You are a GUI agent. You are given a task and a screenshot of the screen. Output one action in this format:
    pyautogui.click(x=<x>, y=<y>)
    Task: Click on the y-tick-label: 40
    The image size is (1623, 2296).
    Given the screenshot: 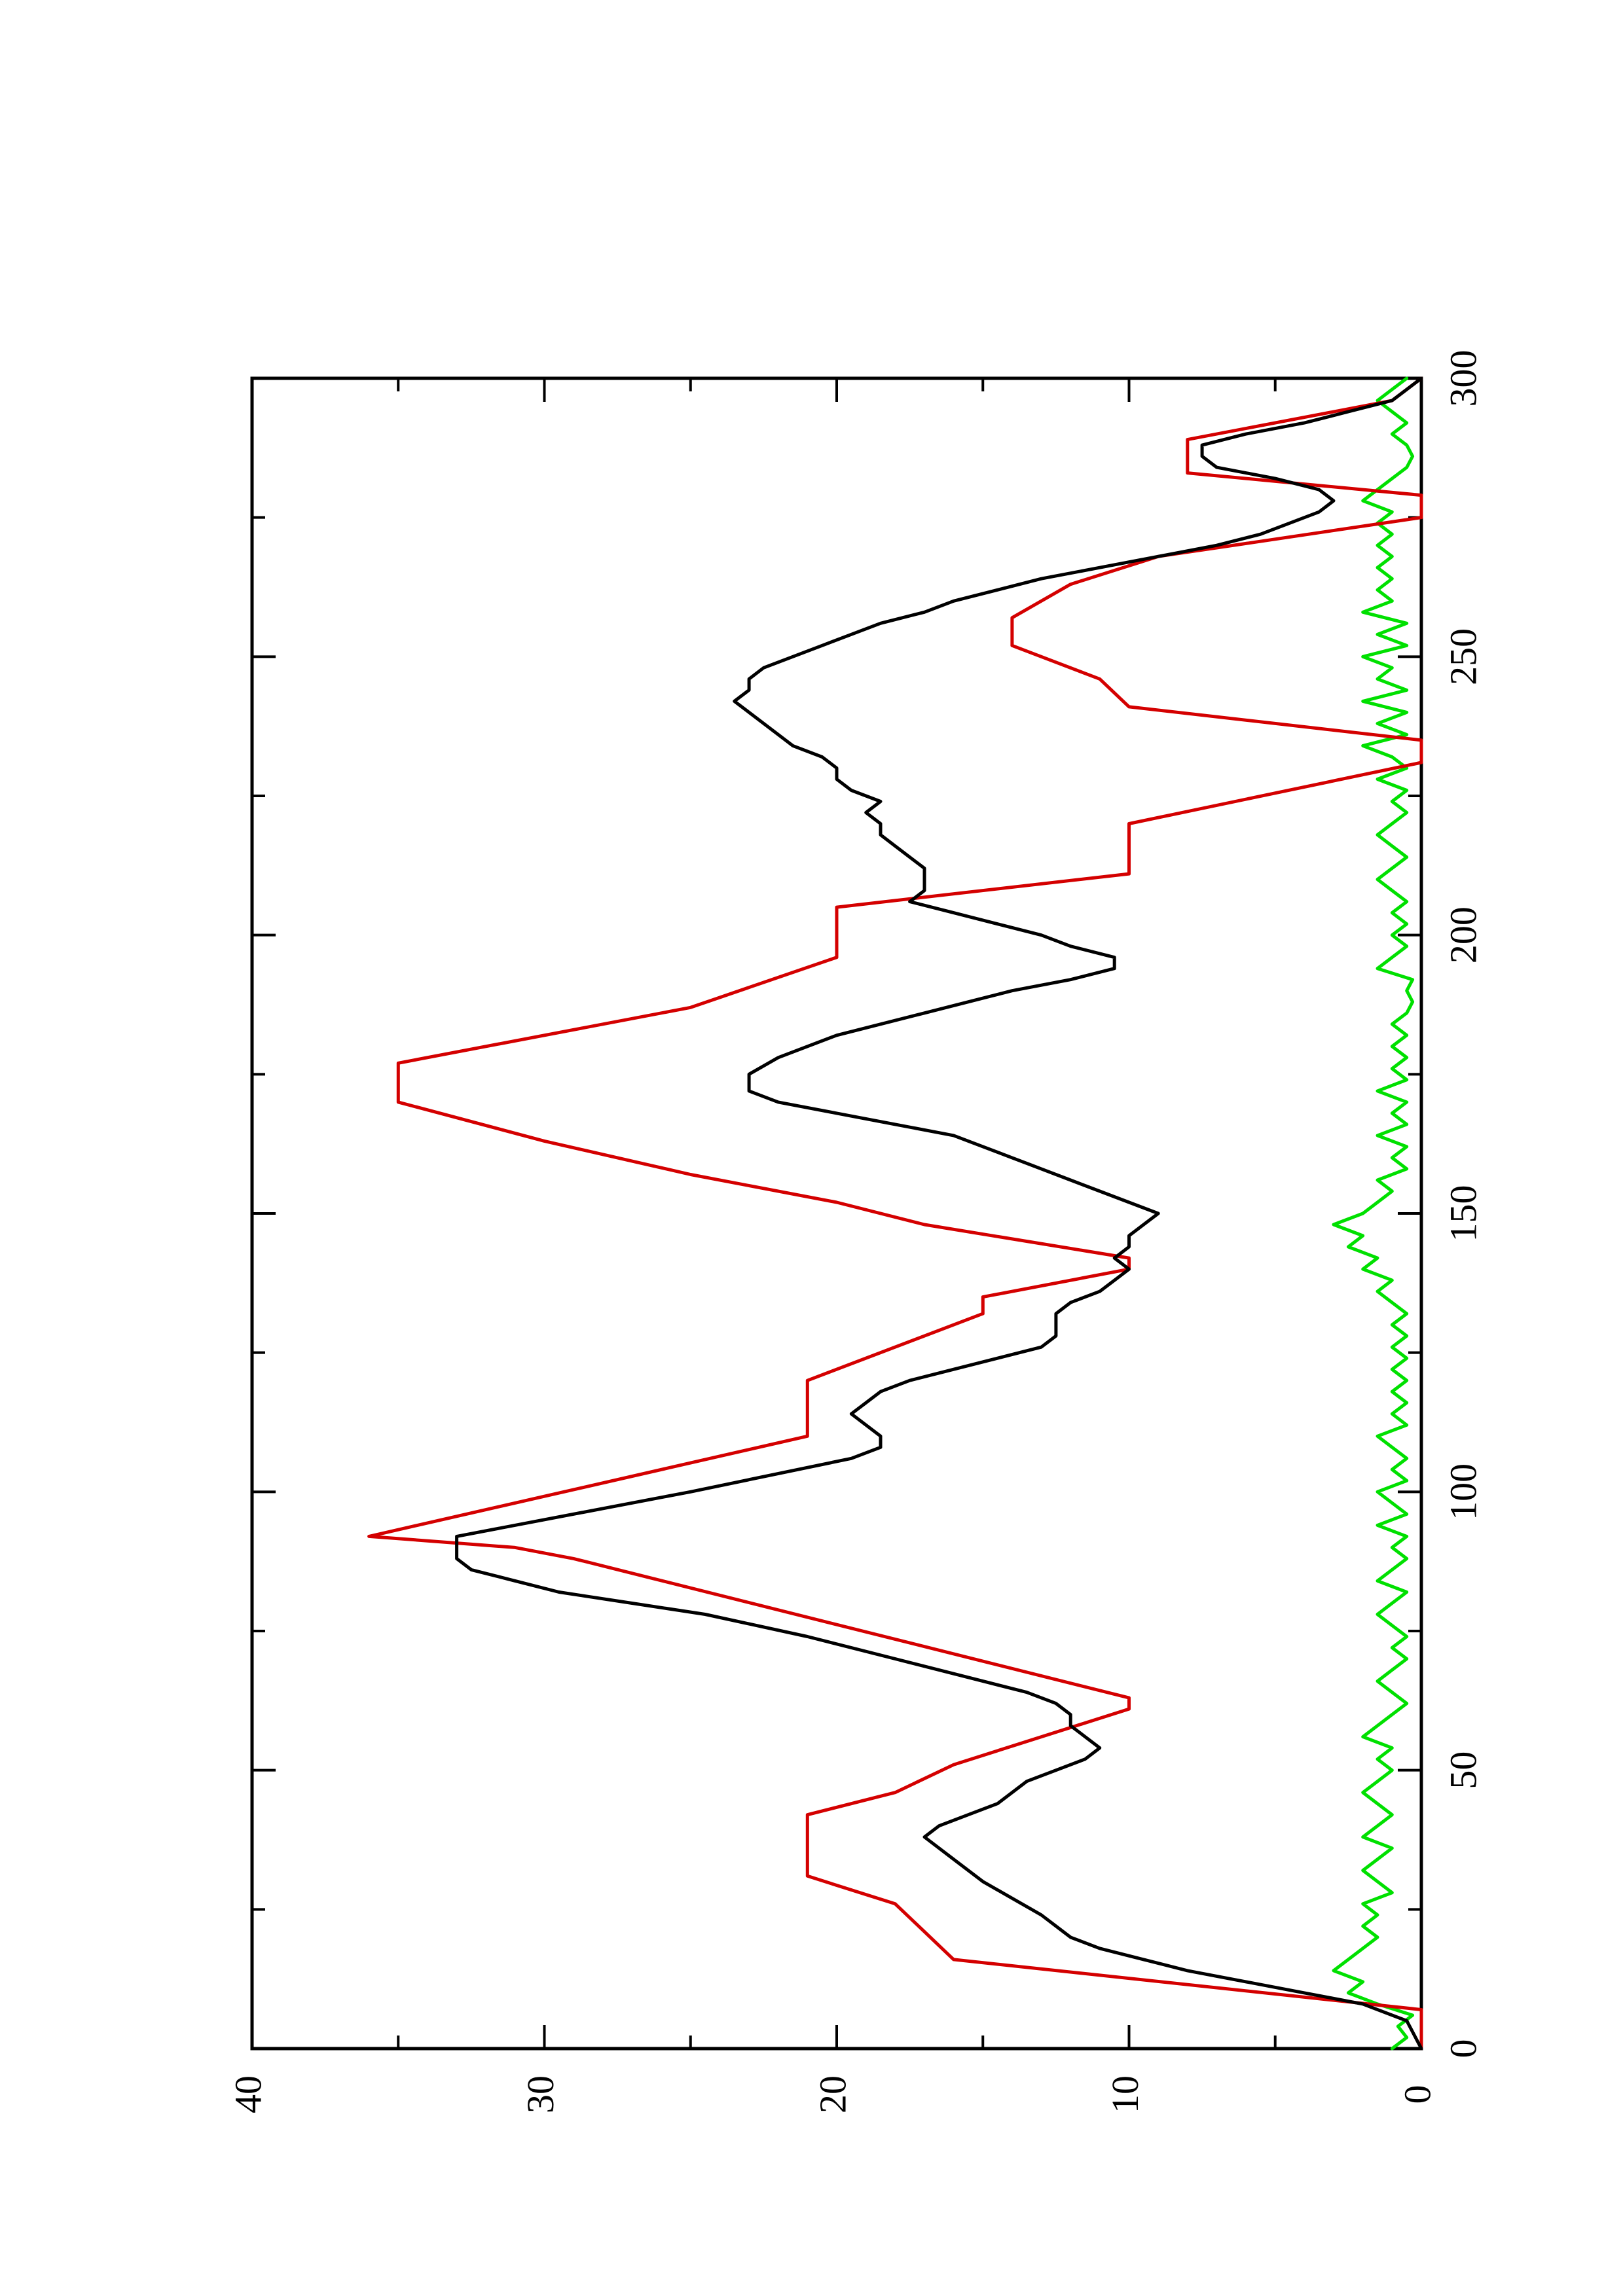 What is the action you would take?
    pyautogui.click(x=248, y=2094)
    